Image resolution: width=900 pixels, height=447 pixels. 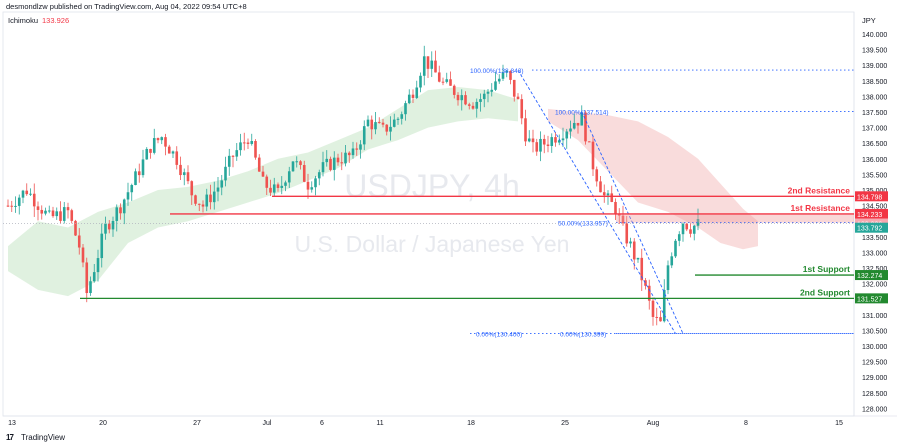 I want to click on time-tick: 25, so click(x=565, y=423).